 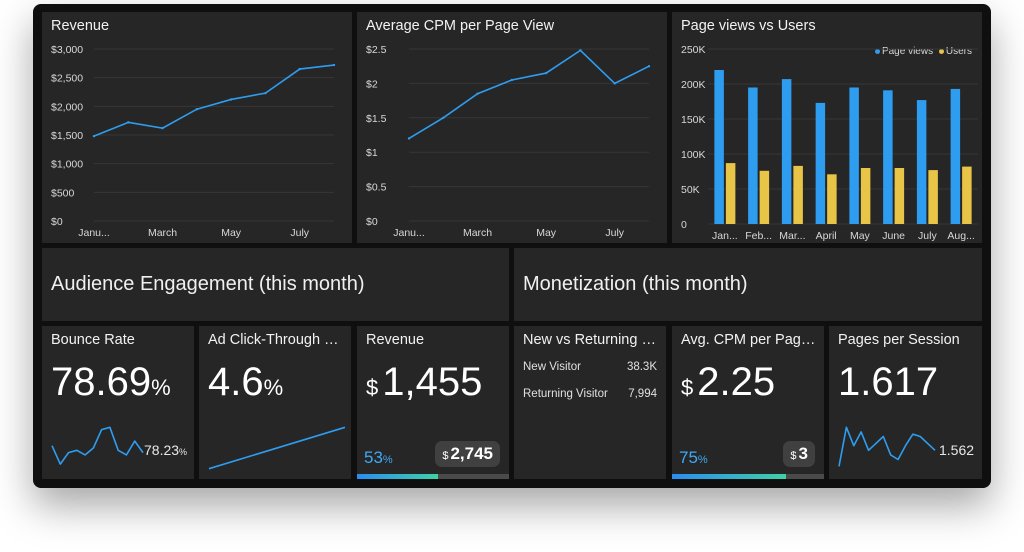 I want to click on ad-ctr-value: 4.6%, so click(x=245, y=382).